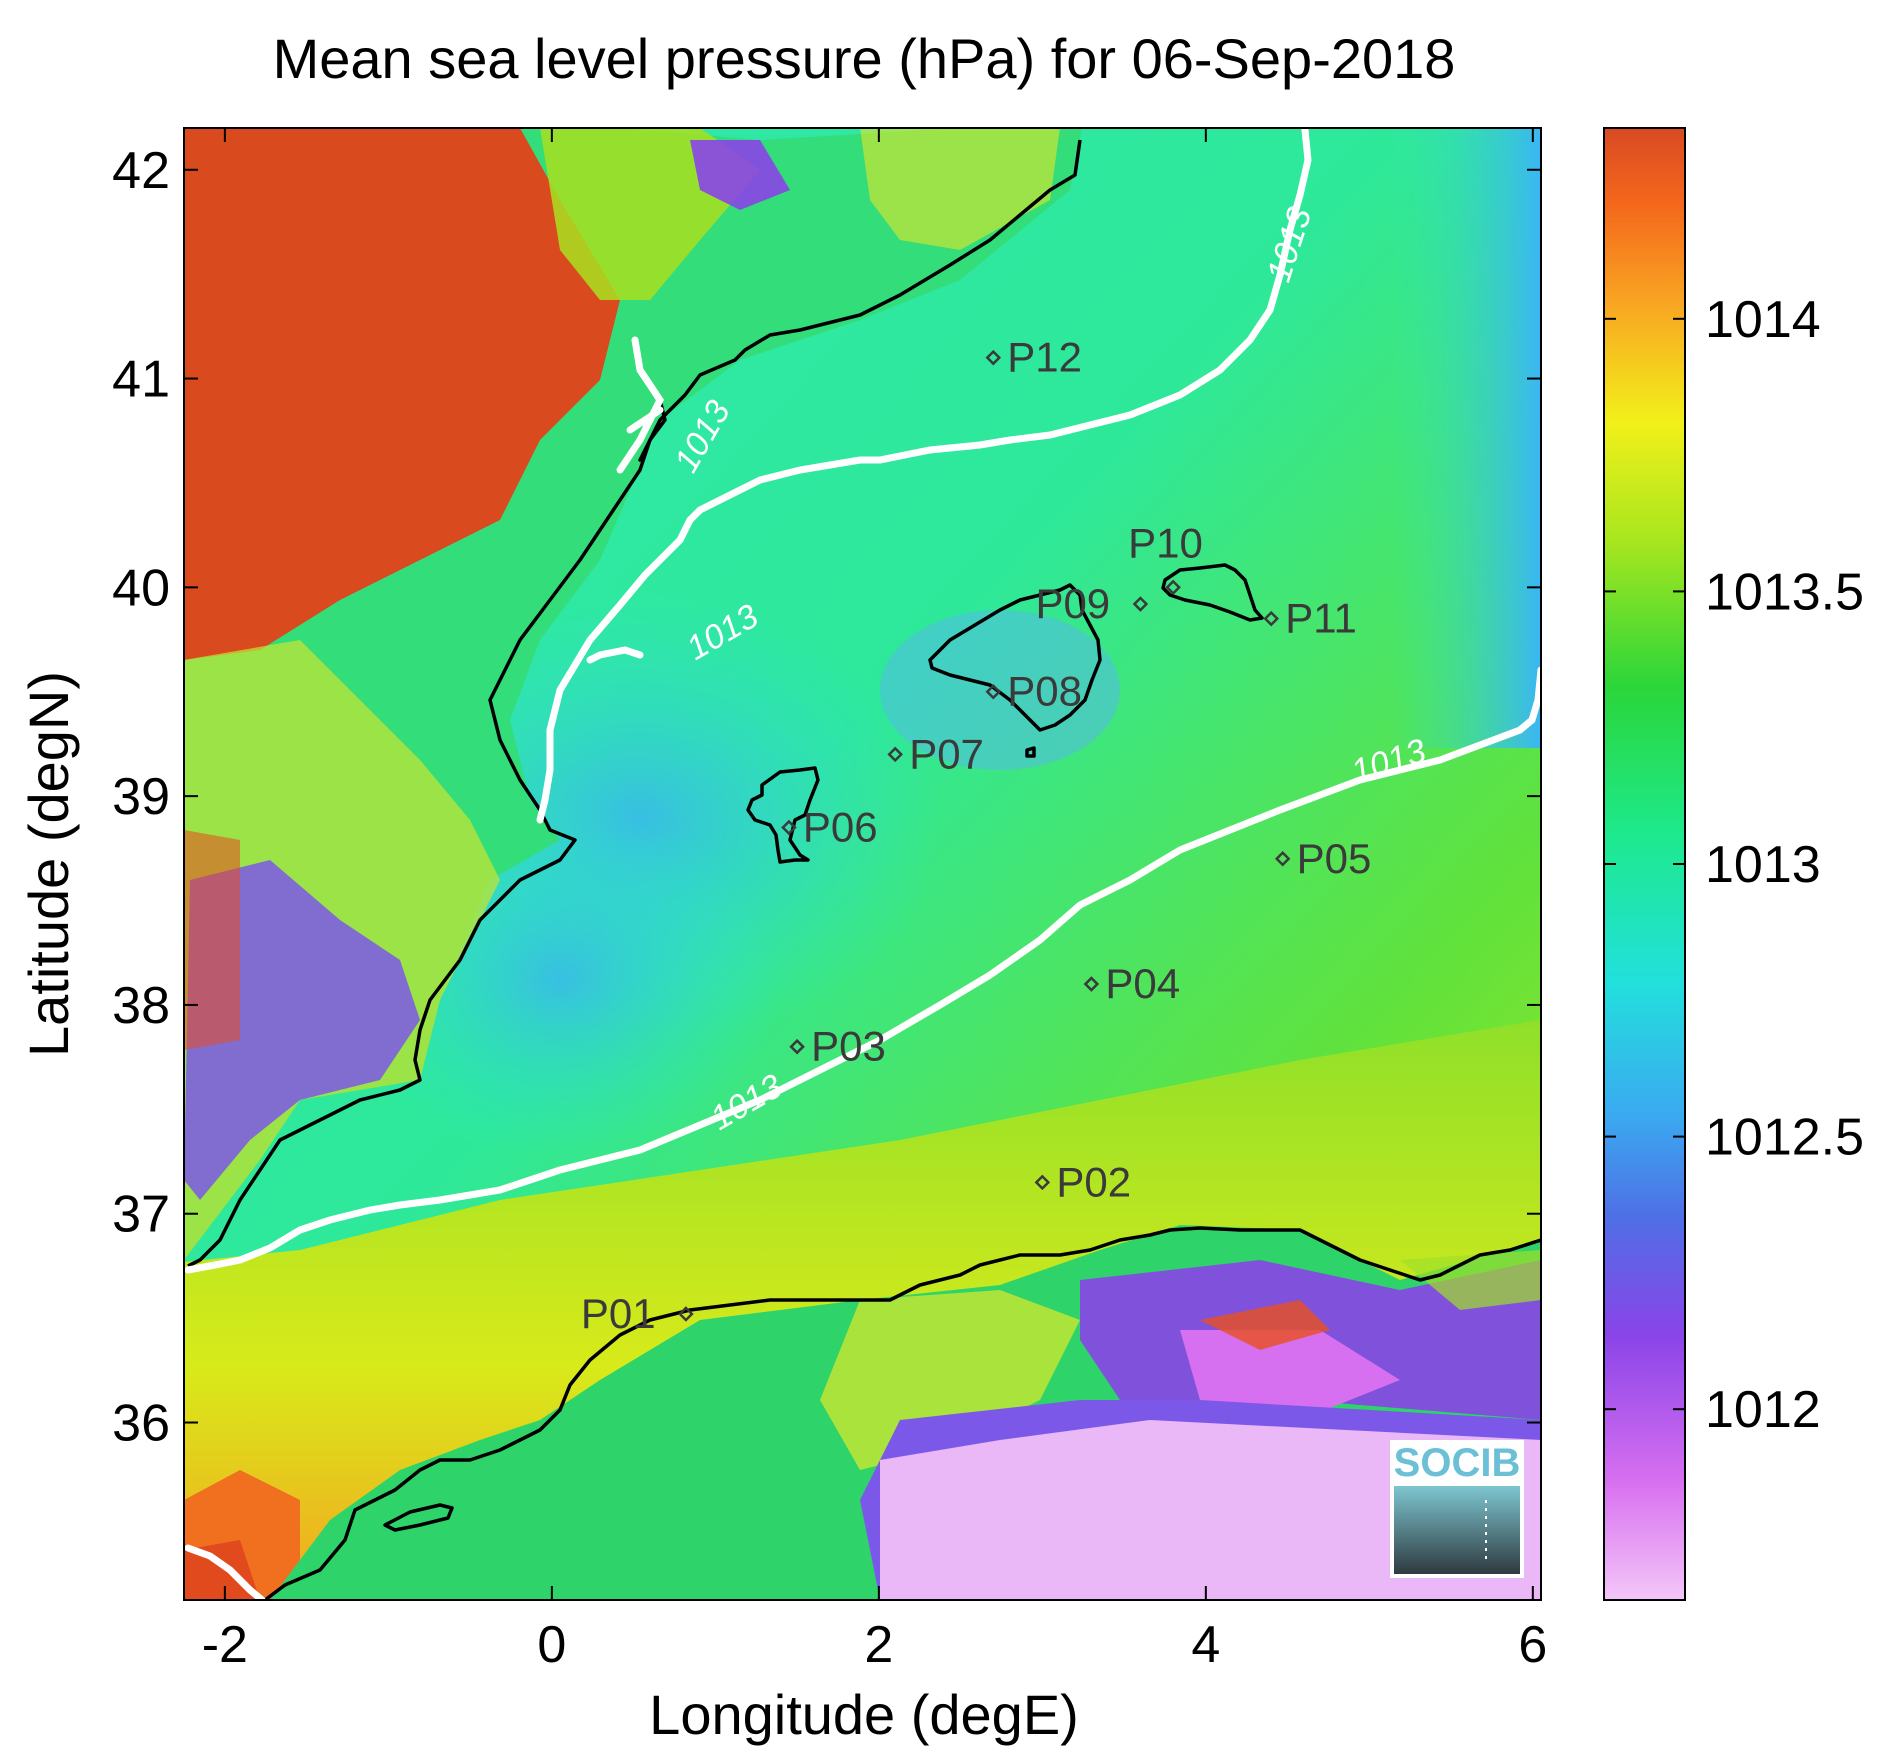  I want to click on colorbar-tick-label: 1012, so click(1763, 1410).